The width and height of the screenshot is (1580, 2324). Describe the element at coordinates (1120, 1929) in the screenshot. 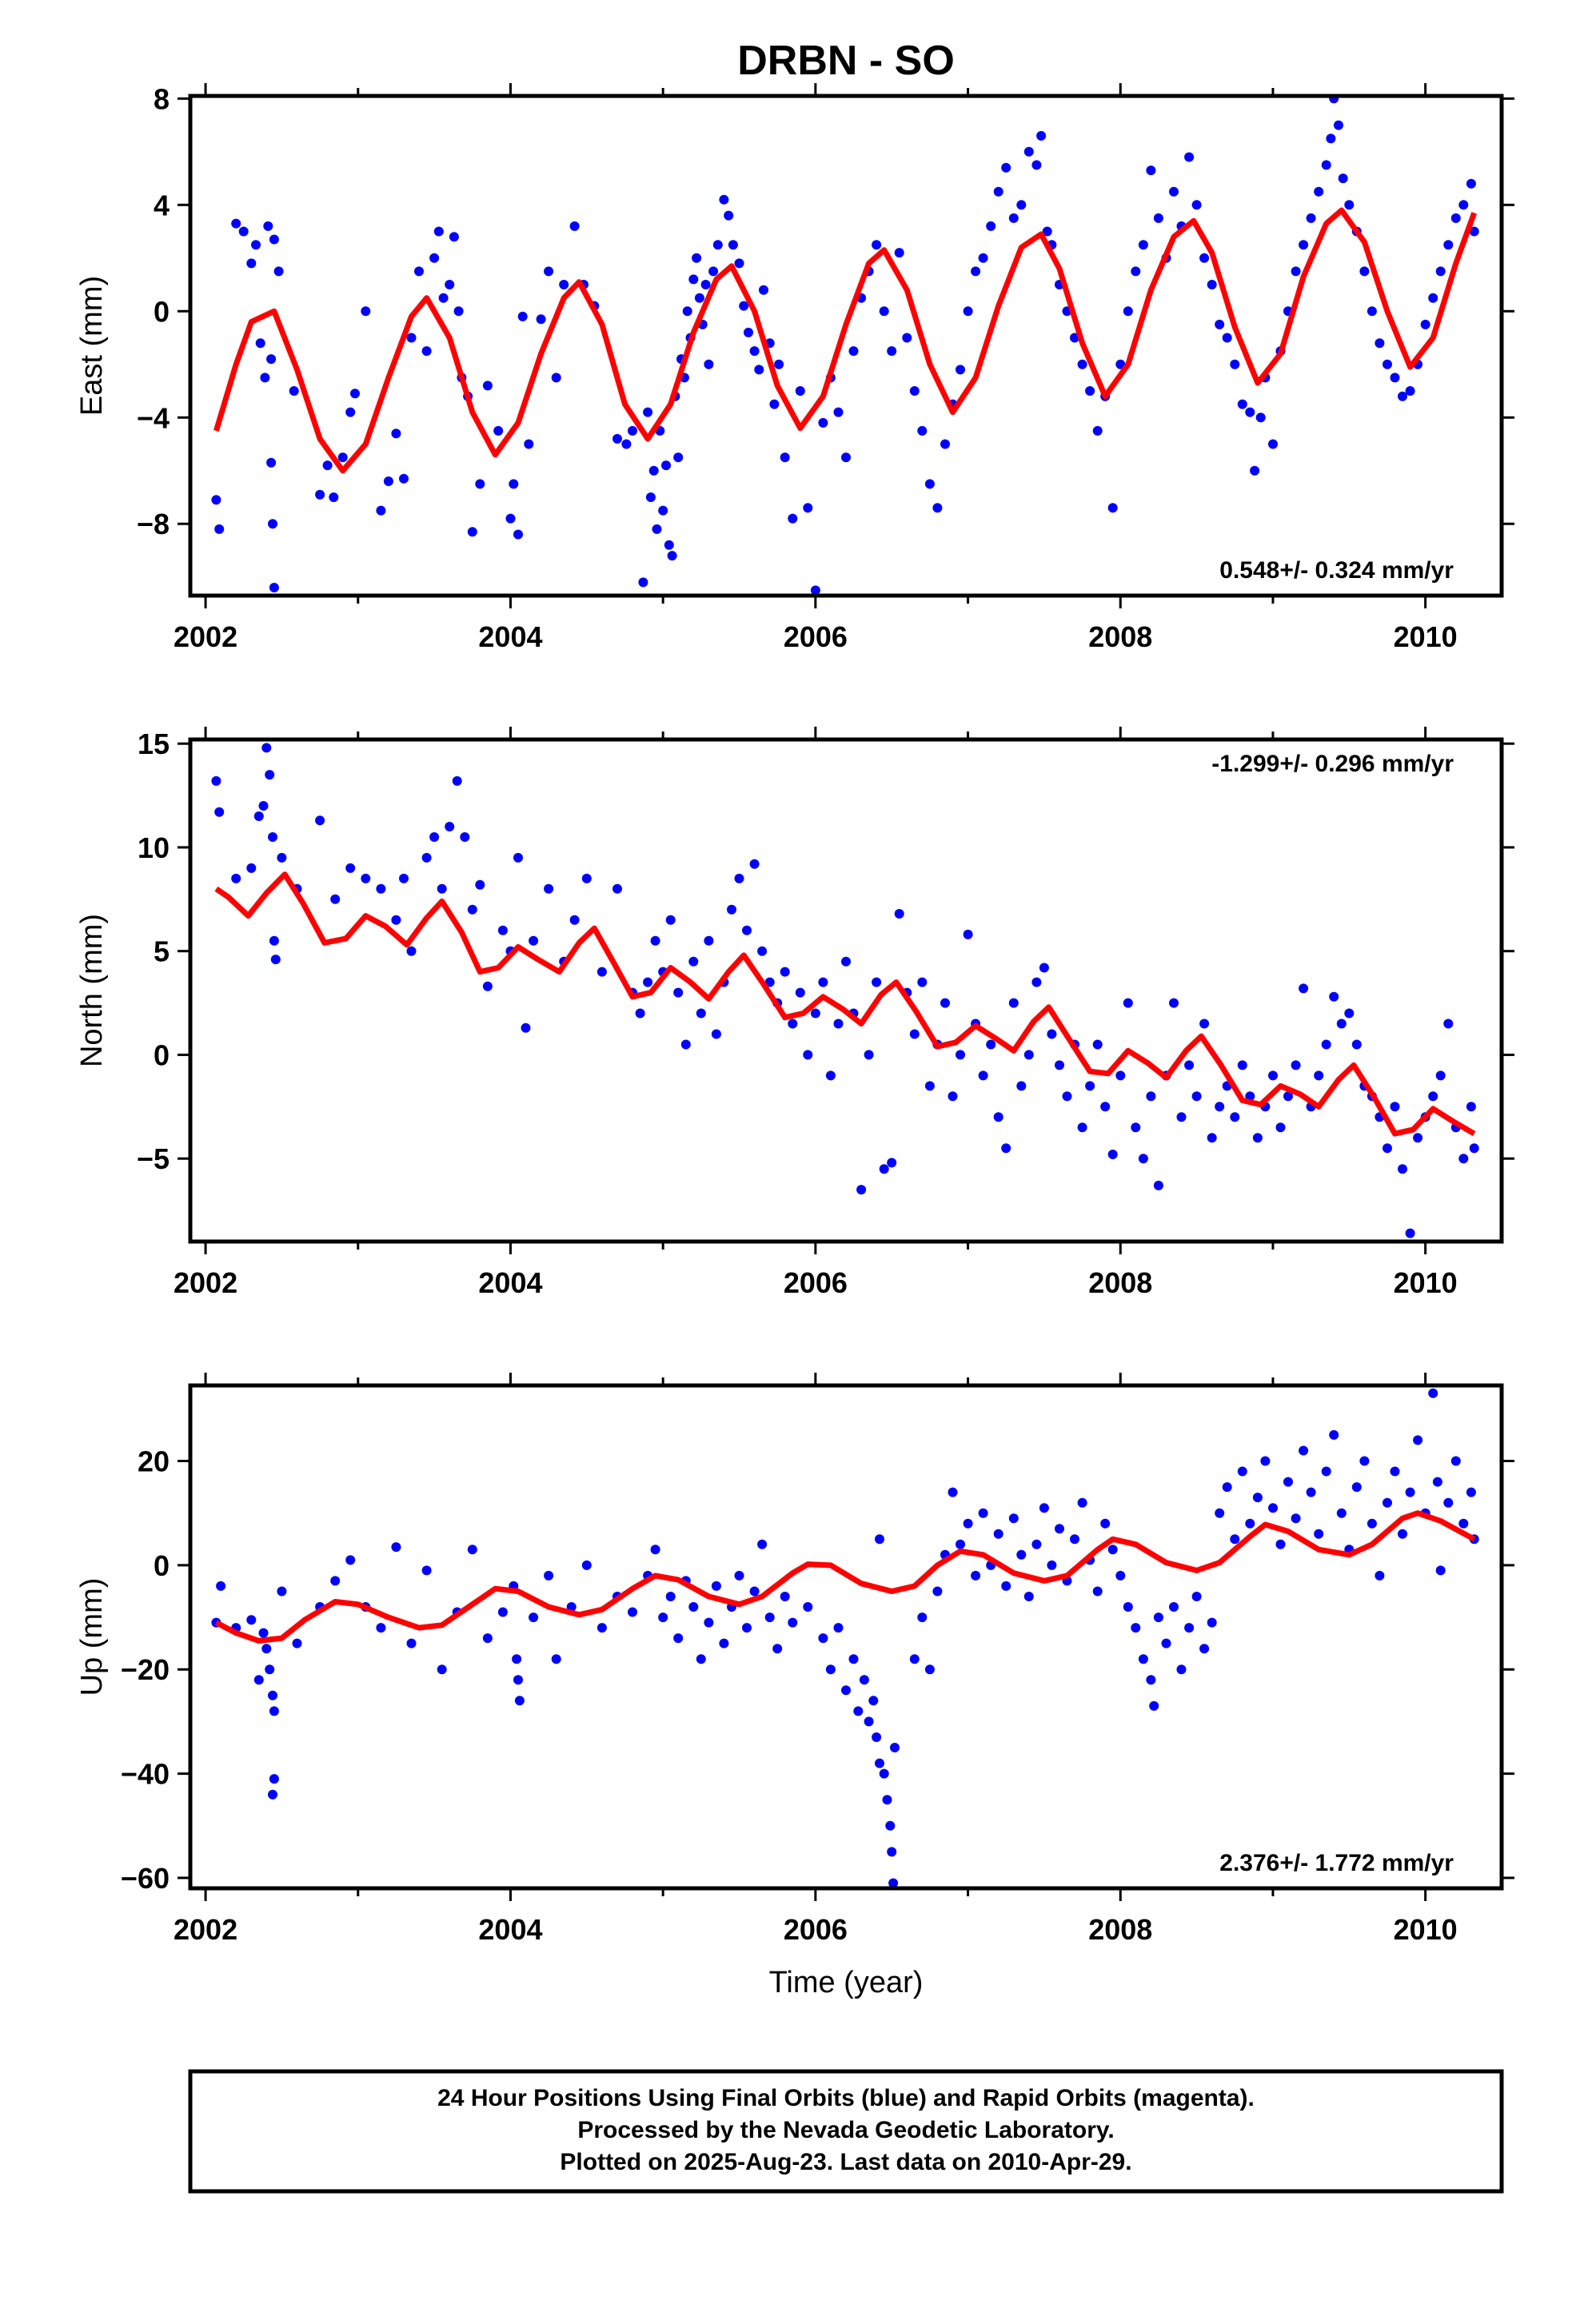

I see `x-tick-label: 2008` at that location.